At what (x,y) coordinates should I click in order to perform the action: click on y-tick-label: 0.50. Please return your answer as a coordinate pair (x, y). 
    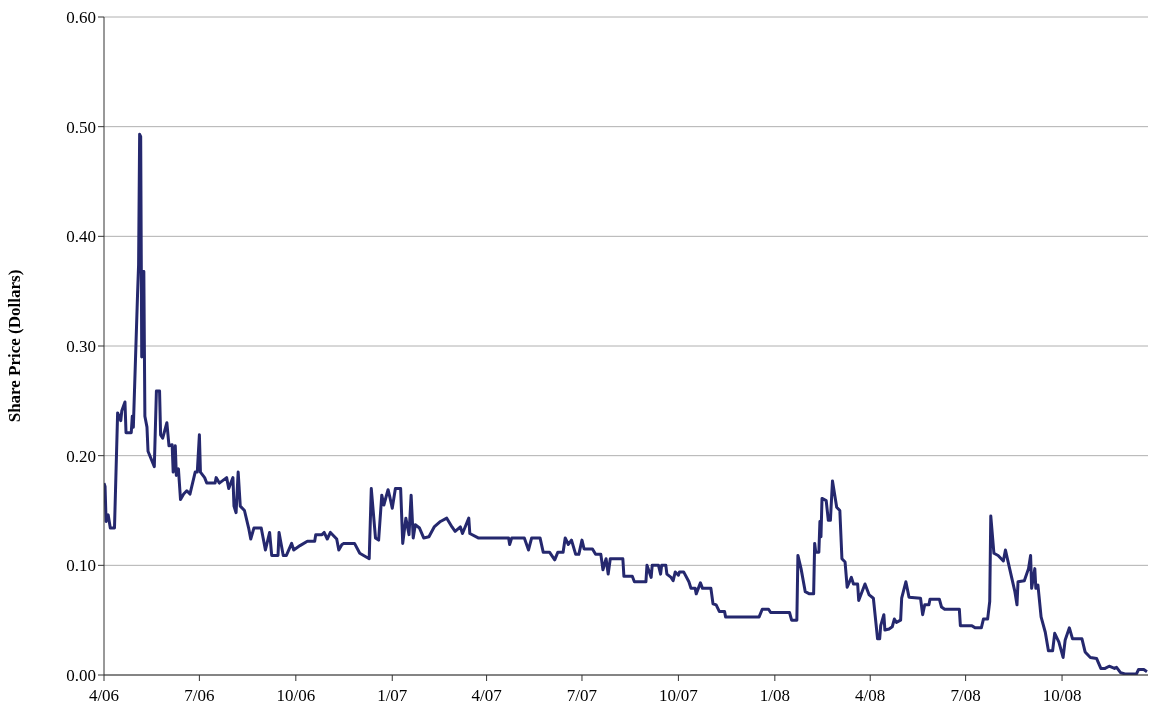
    Looking at the image, I should click on (81, 127).